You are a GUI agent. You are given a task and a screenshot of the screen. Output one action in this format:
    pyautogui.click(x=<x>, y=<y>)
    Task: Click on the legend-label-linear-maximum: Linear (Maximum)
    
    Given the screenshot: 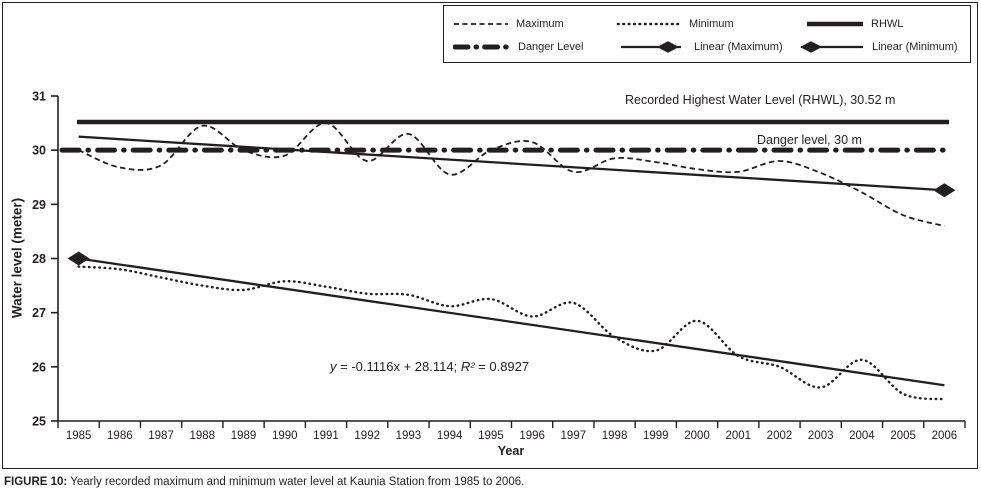 What is the action you would take?
    pyautogui.click(x=738, y=47)
    